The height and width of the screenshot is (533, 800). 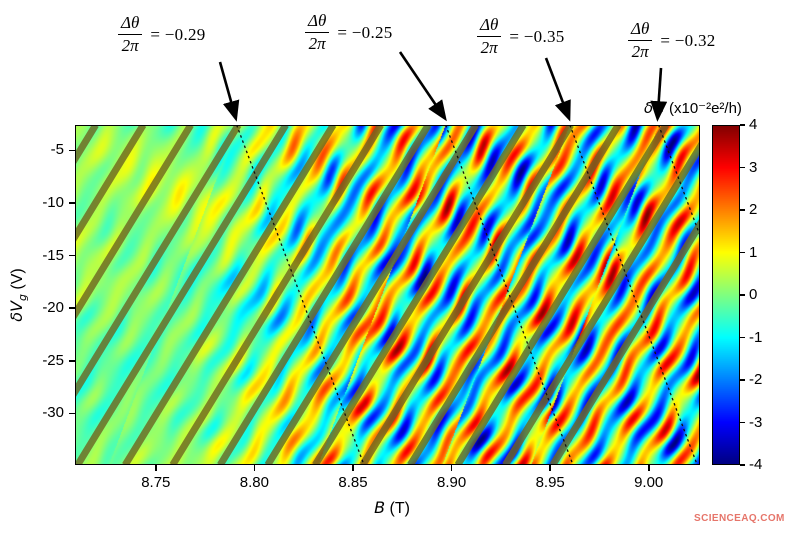 I want to click on phase-slip-value: = −0.25, so click(x=365, y=32).